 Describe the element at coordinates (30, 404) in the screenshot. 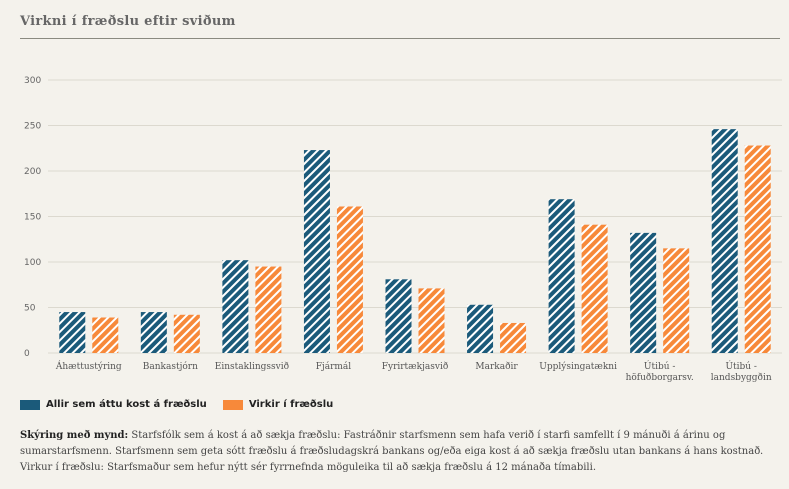

I see `legend-swatch-all` at that location.